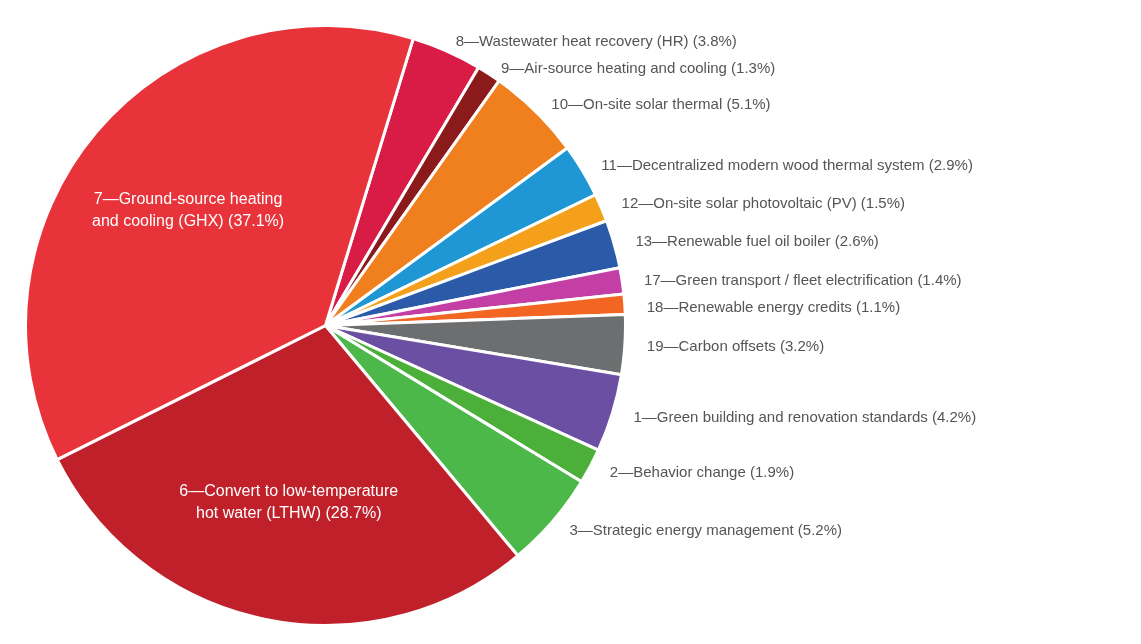 The image size is (1141, 644). What do you see at coordinates (773, 306) in the screenshot?
I see `slice-label: 18—Renewable energy credits (1.1%)` at bounding box center [773, 306].